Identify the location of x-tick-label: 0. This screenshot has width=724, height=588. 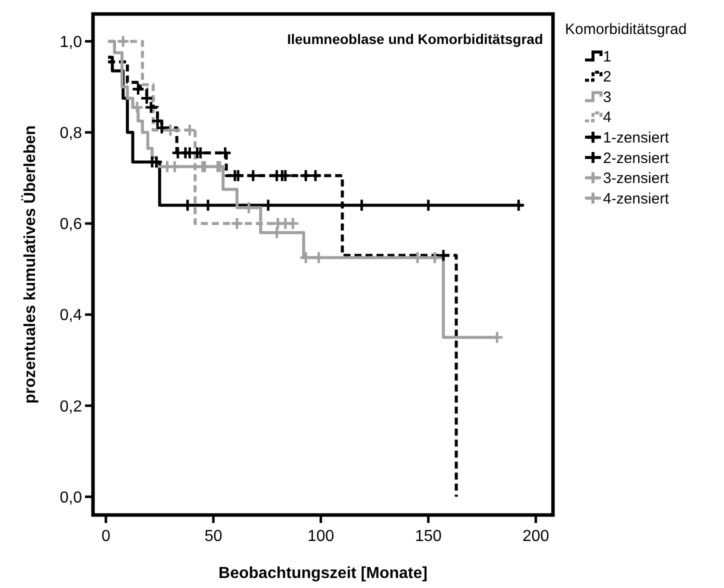
(105, 536).